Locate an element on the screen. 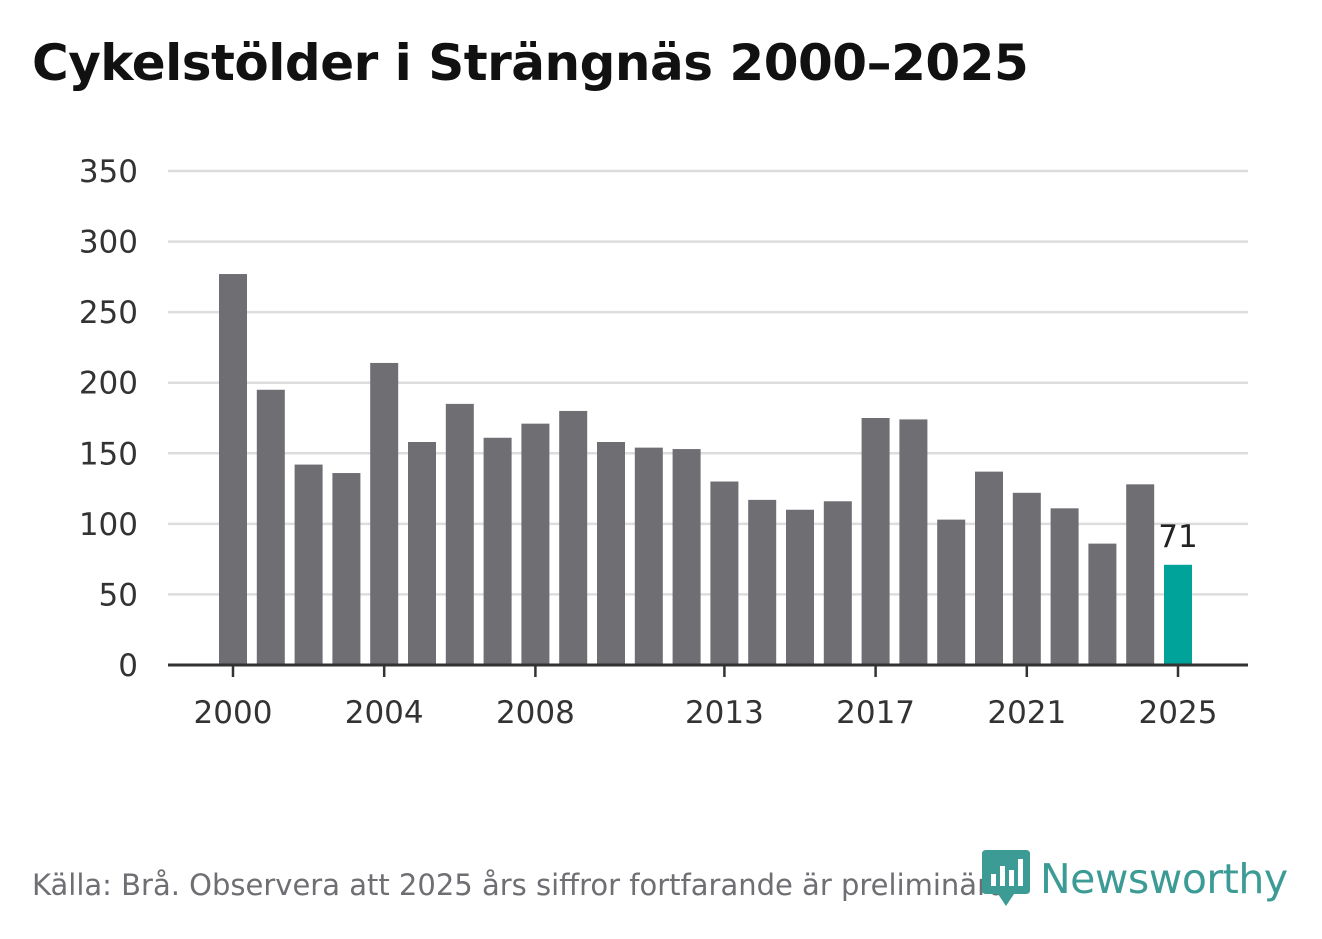 The width and height of the screenshot is (1322, 939). bar-2021 is located at coordinates (1026, 578).